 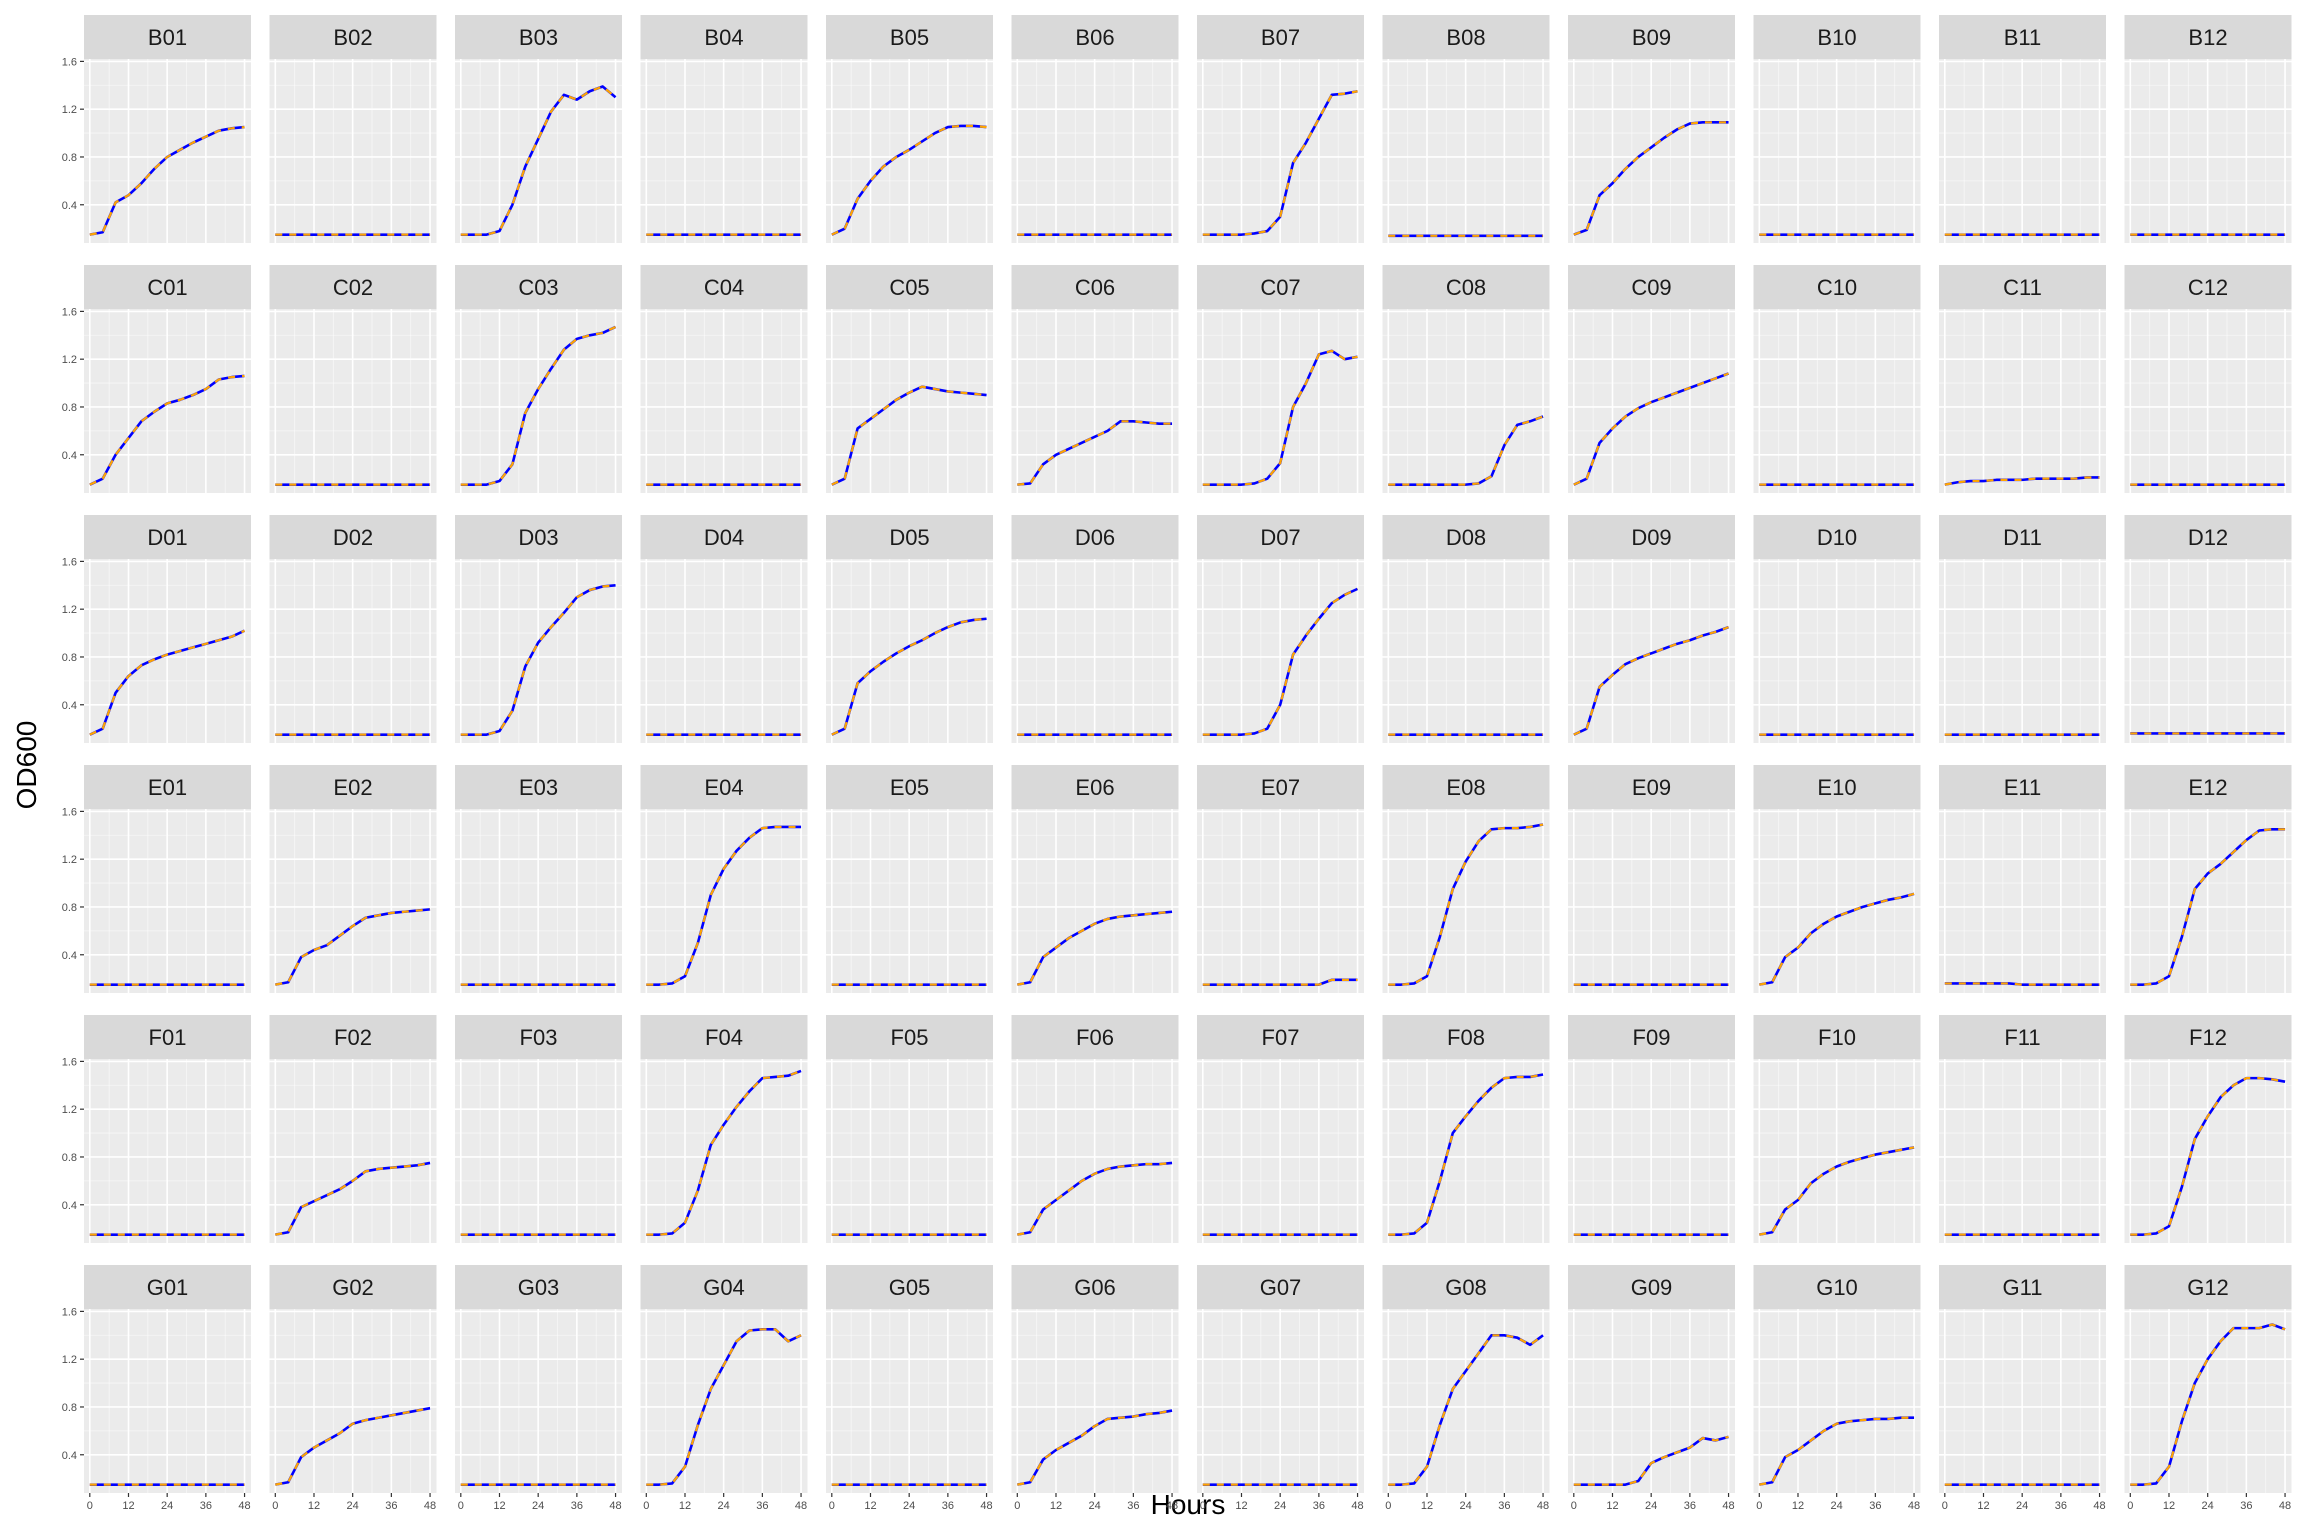 I want to click on strip-label: G04, so click(x=724, y=1287).